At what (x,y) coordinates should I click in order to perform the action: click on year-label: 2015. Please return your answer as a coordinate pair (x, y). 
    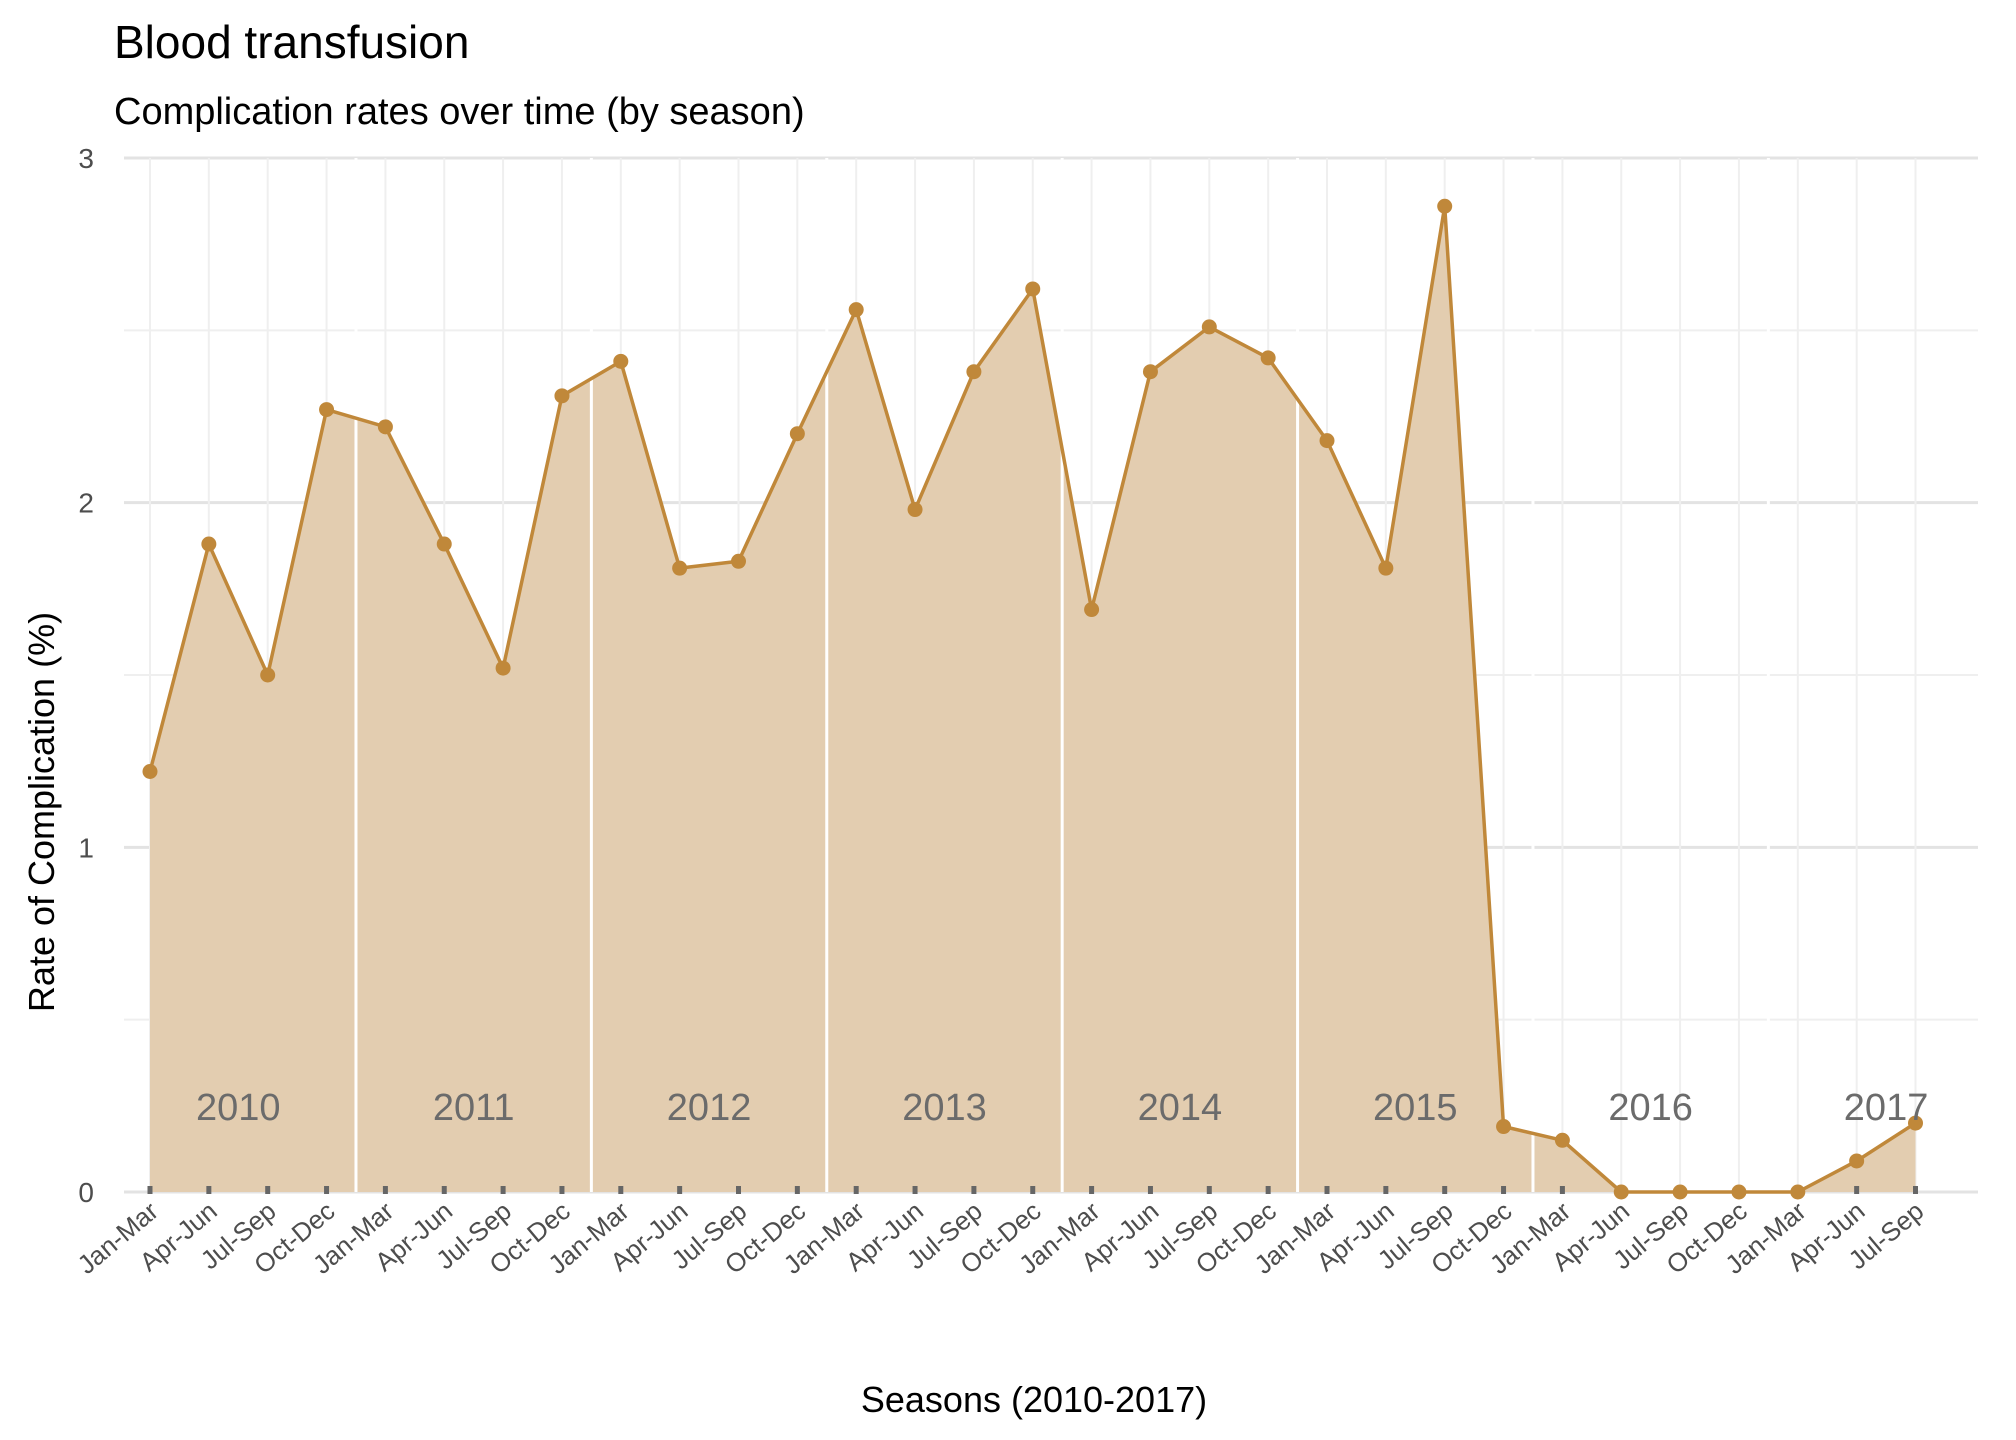
    Looking at the image, I should click on (1415, 1108).